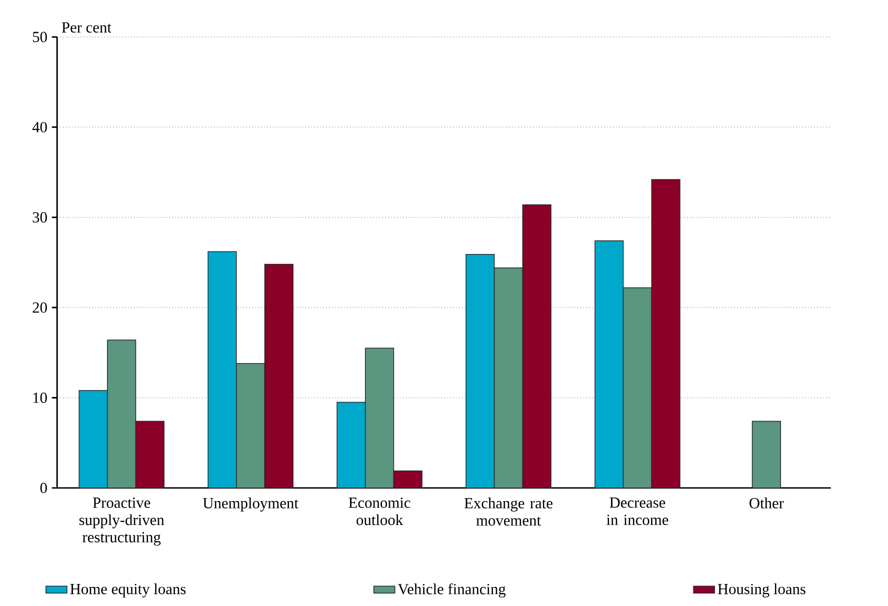 This screenshot has width=888, height=606. Describe the element at coordinates (39, 37) in the screenshot. I see `y-tick-label: 50` at that location.